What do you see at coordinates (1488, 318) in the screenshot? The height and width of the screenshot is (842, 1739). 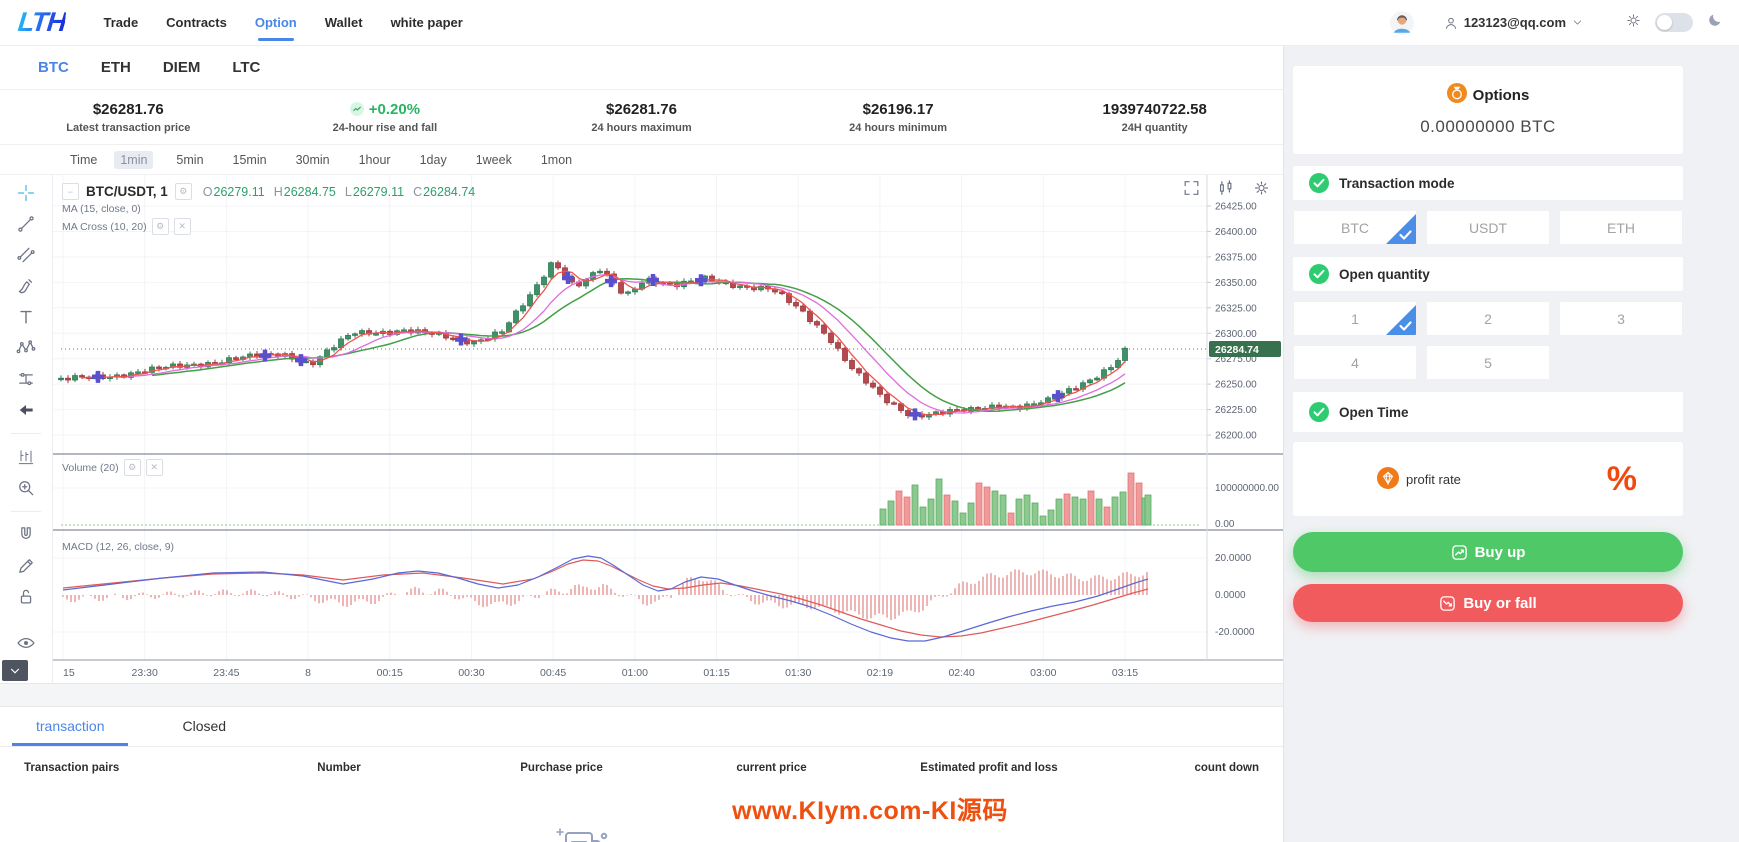 I see `qty-option-2: 2` at bounding box center [1488, 318].